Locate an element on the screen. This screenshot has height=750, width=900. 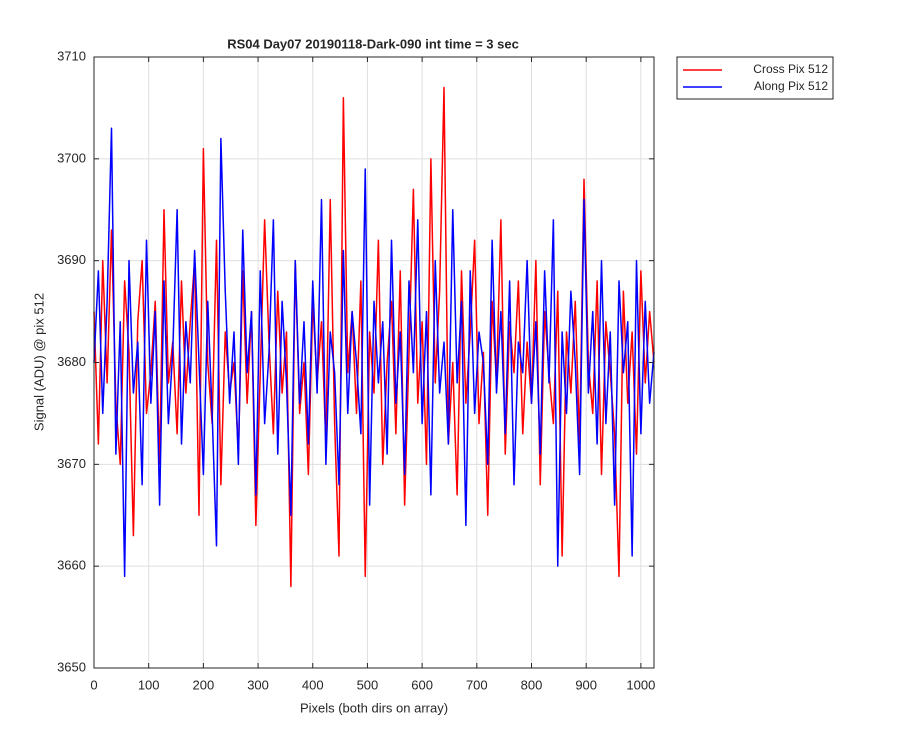
x-tick-label: 0 is located at coordinates (93, 684).